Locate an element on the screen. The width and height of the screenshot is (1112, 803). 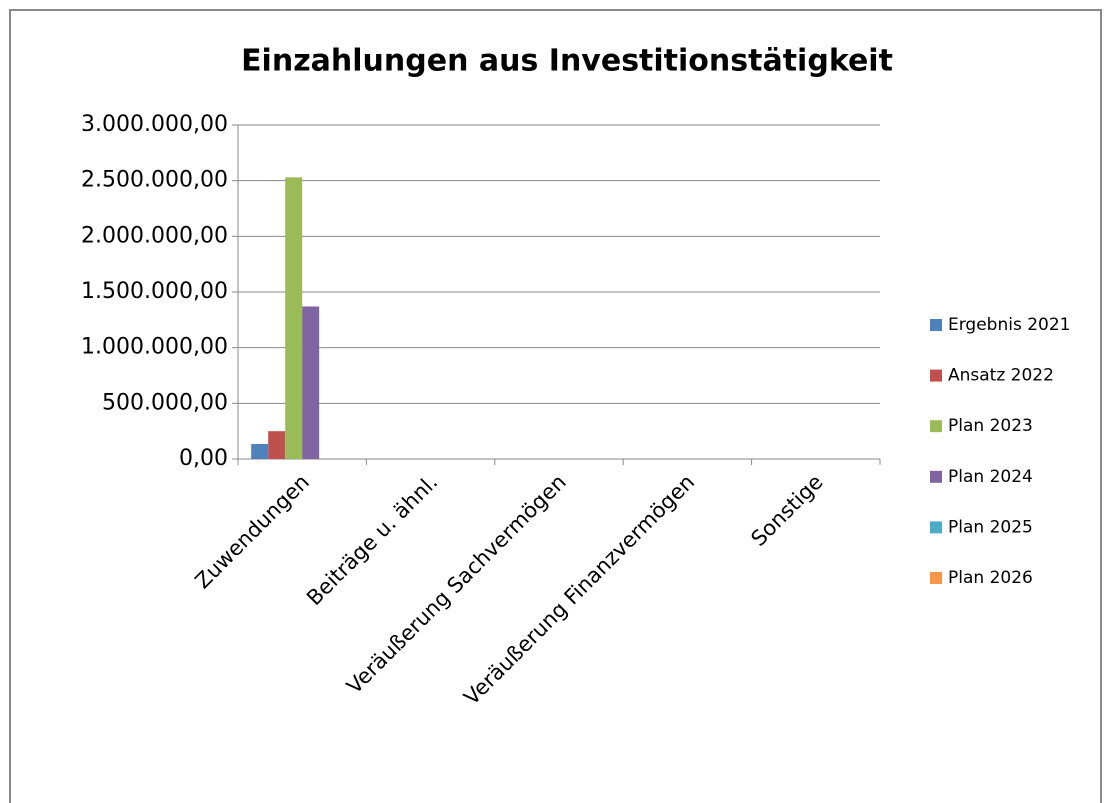
y-tick-label: 0,00 is located at coordinates (203, 458).